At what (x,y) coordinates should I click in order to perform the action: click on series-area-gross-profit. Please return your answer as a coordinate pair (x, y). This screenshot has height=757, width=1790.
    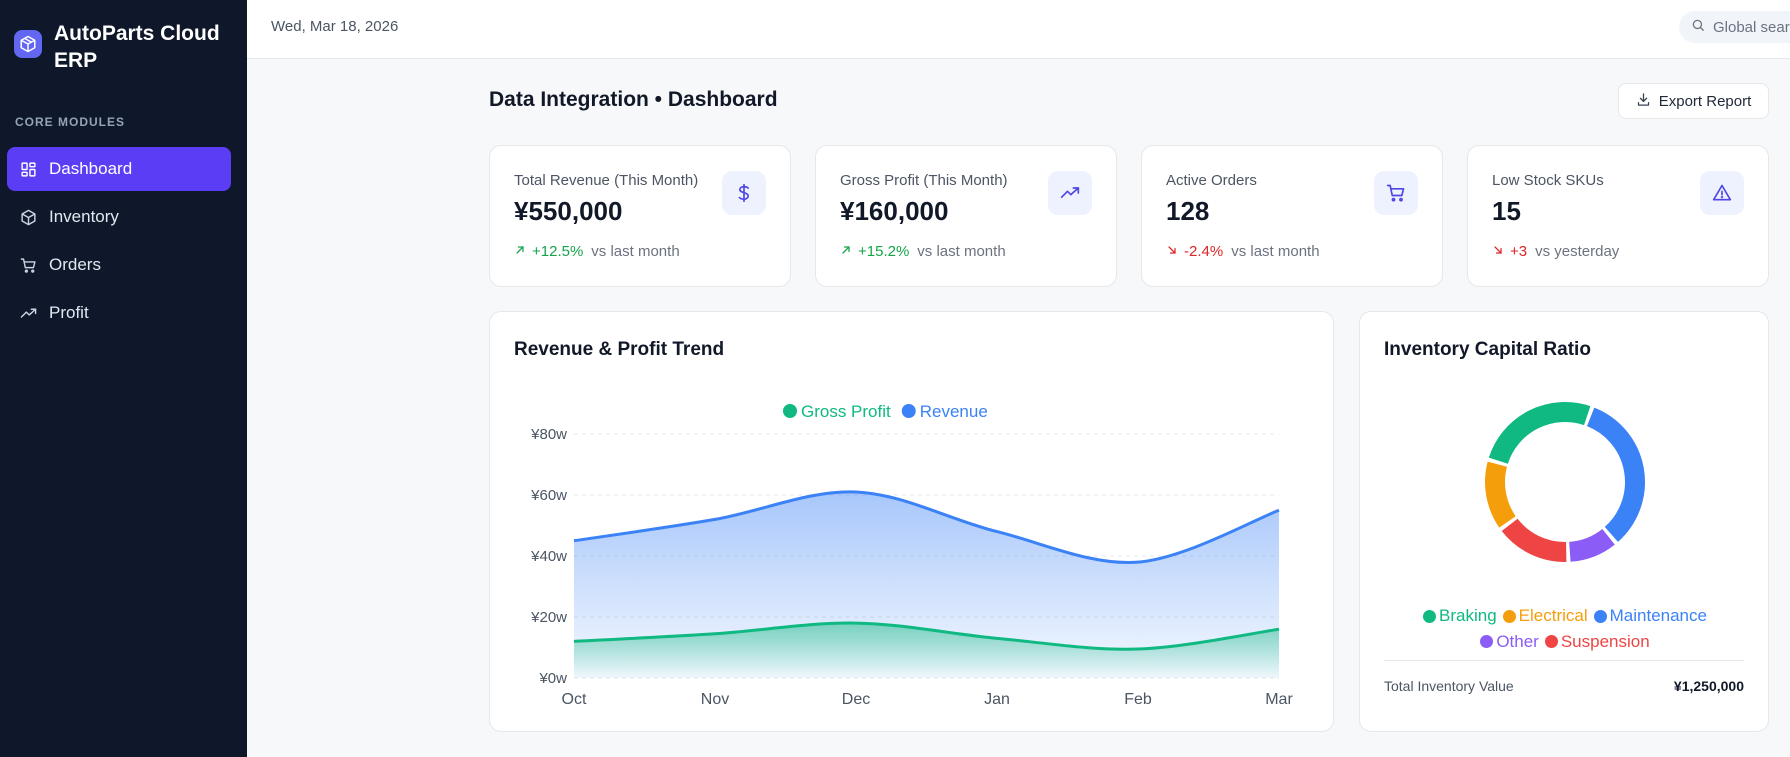
    Looking at the image, I should click on (926, 650).